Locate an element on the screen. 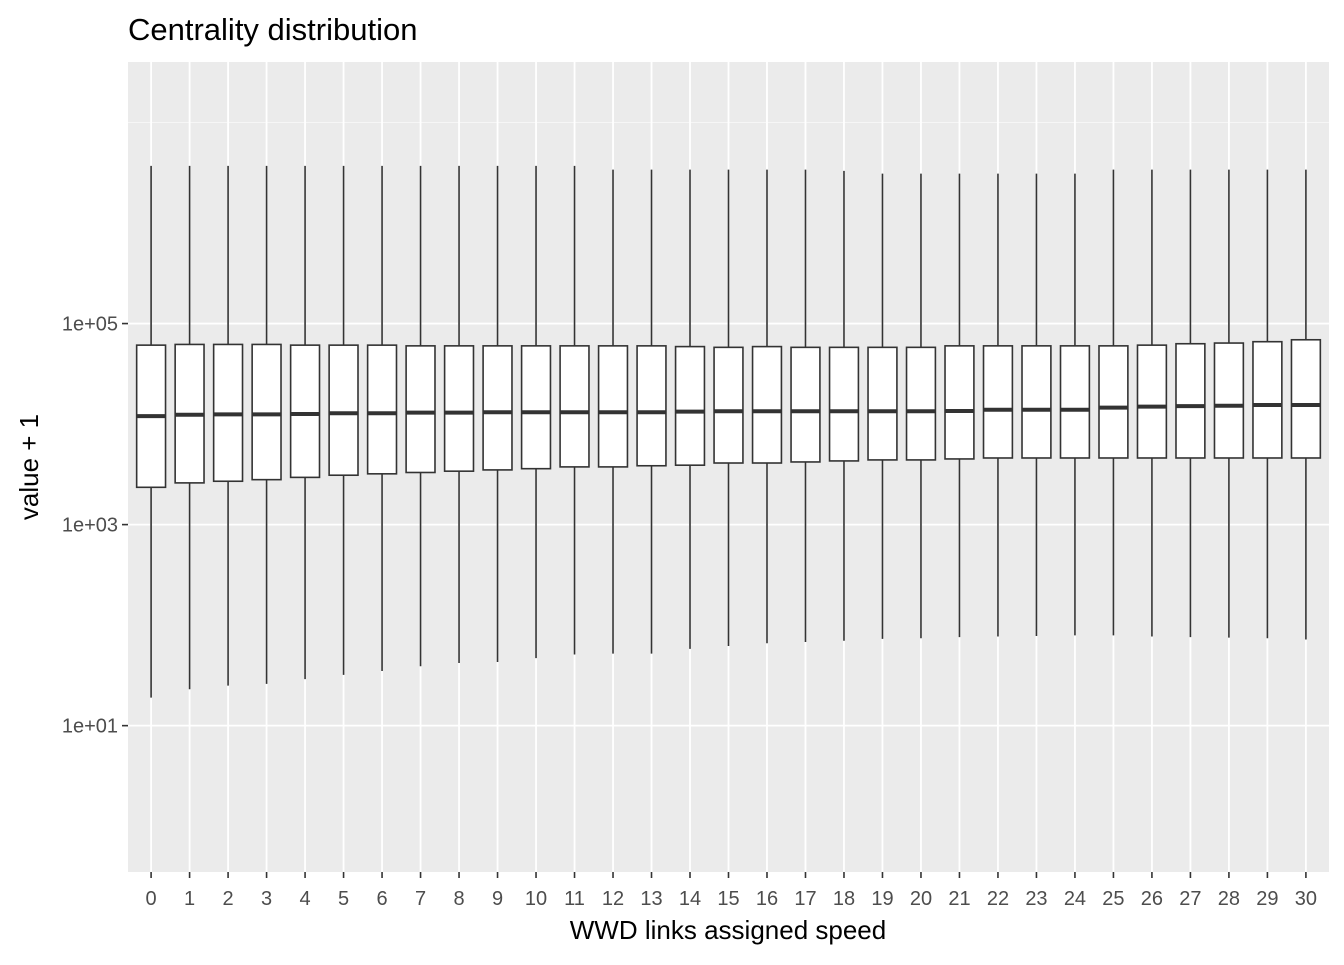  x-tick-label: 13 is located at coordinates (651, 899).